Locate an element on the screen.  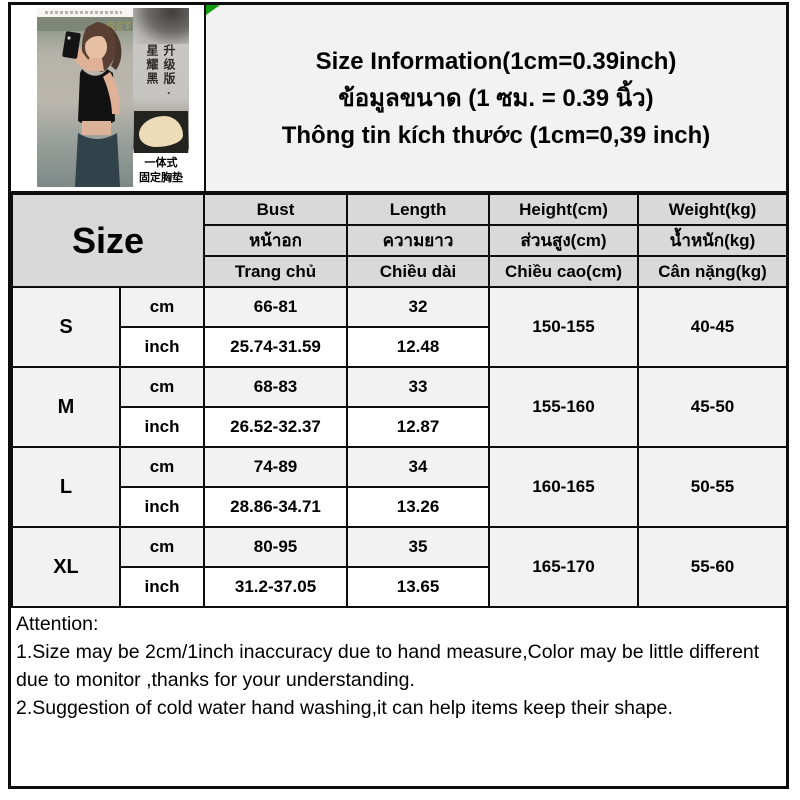
s-length-inch: 12.48 is located at coordinates (418, 347).